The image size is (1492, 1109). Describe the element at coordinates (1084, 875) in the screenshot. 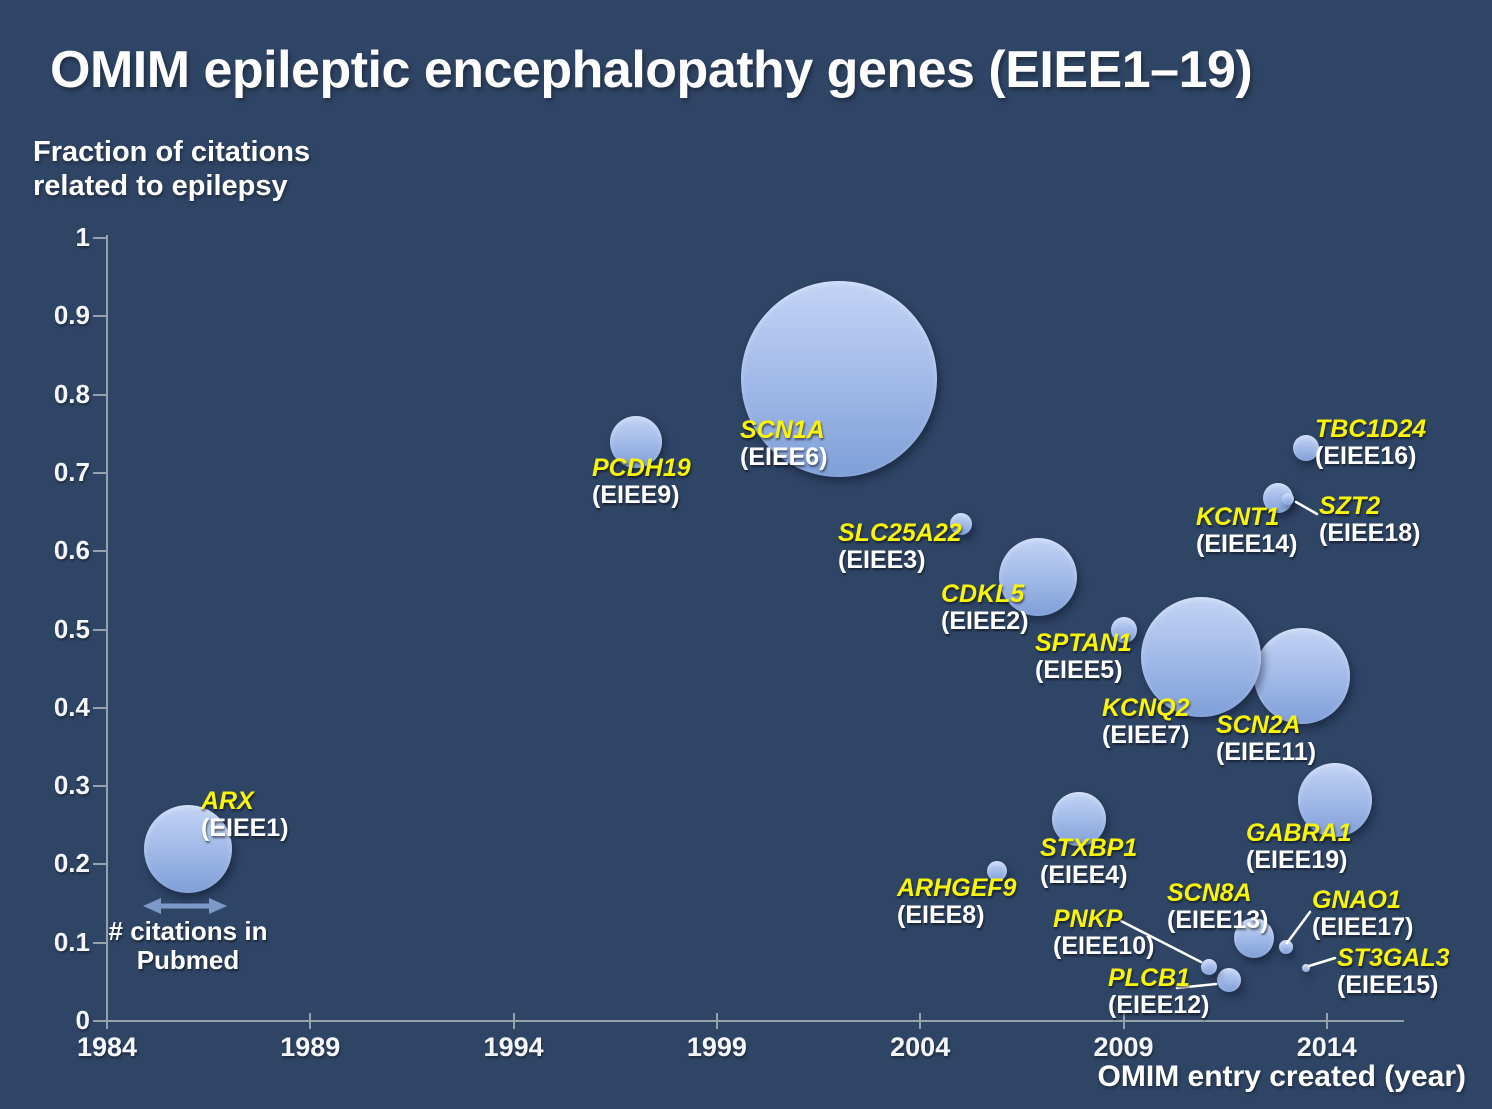

I see `eiee-number-stxbp1: (EIEE4)` at that location.